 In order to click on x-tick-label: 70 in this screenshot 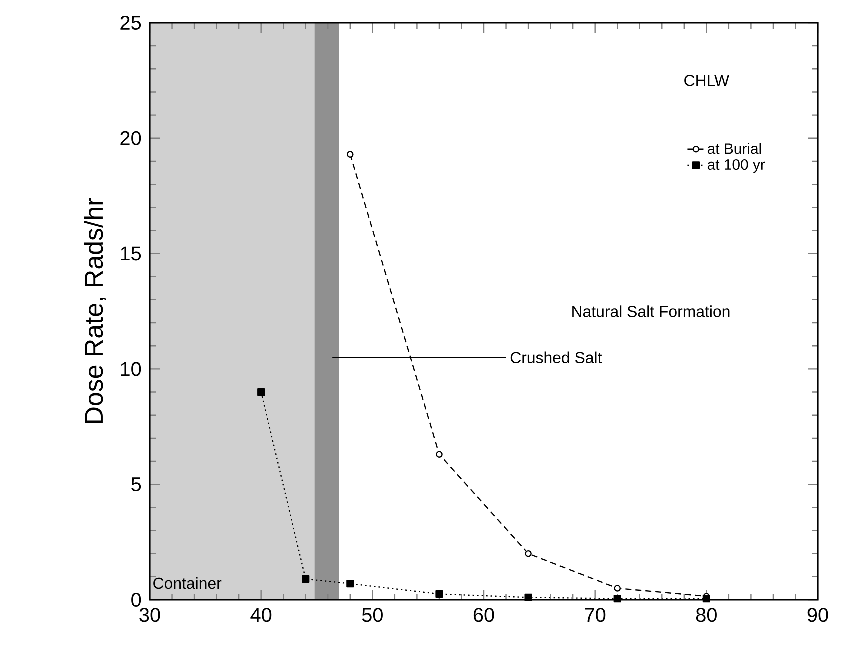, I will do `click(595, 615)`.